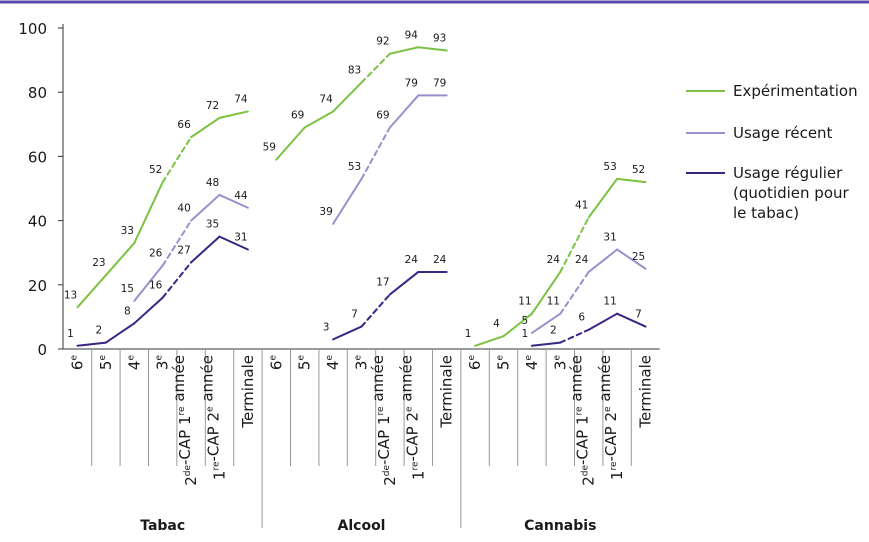 This screenshot has height=542, width=869. What do you see at coordinates (326, 327) in the screenshot?
I see `data-label-alcool-usage-regulier-quotidien-pour-le-tabac: 3` at bounding box center [326, 327].